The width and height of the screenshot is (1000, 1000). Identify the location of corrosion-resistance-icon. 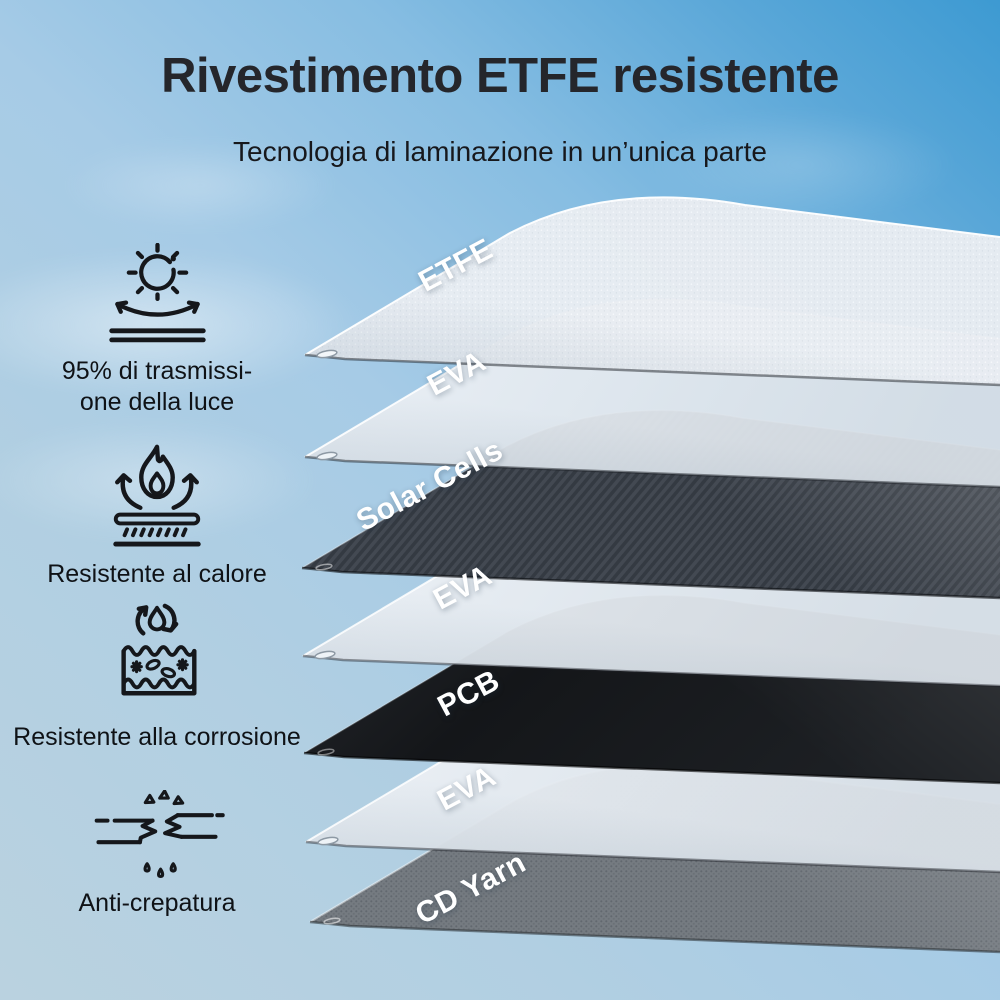
(159, 649).